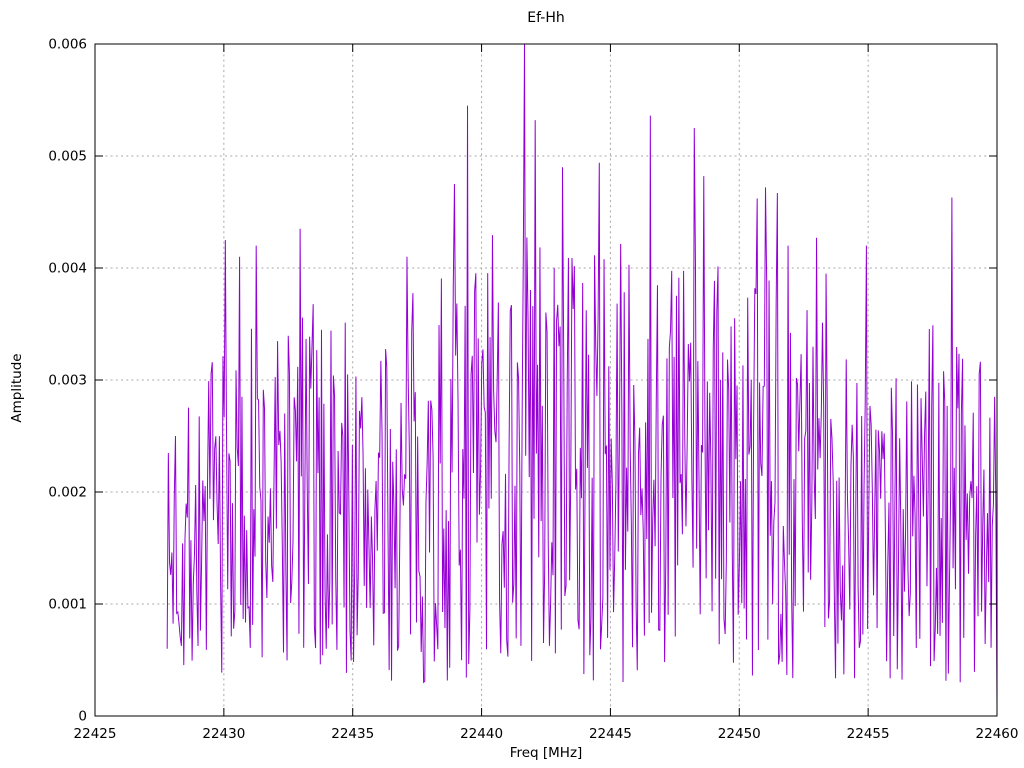 This screenshot has height=768, width=1024. Describe the element at coordinates (95, 734) in the screenshot. I see `x-tick-label: 22425` at that location.